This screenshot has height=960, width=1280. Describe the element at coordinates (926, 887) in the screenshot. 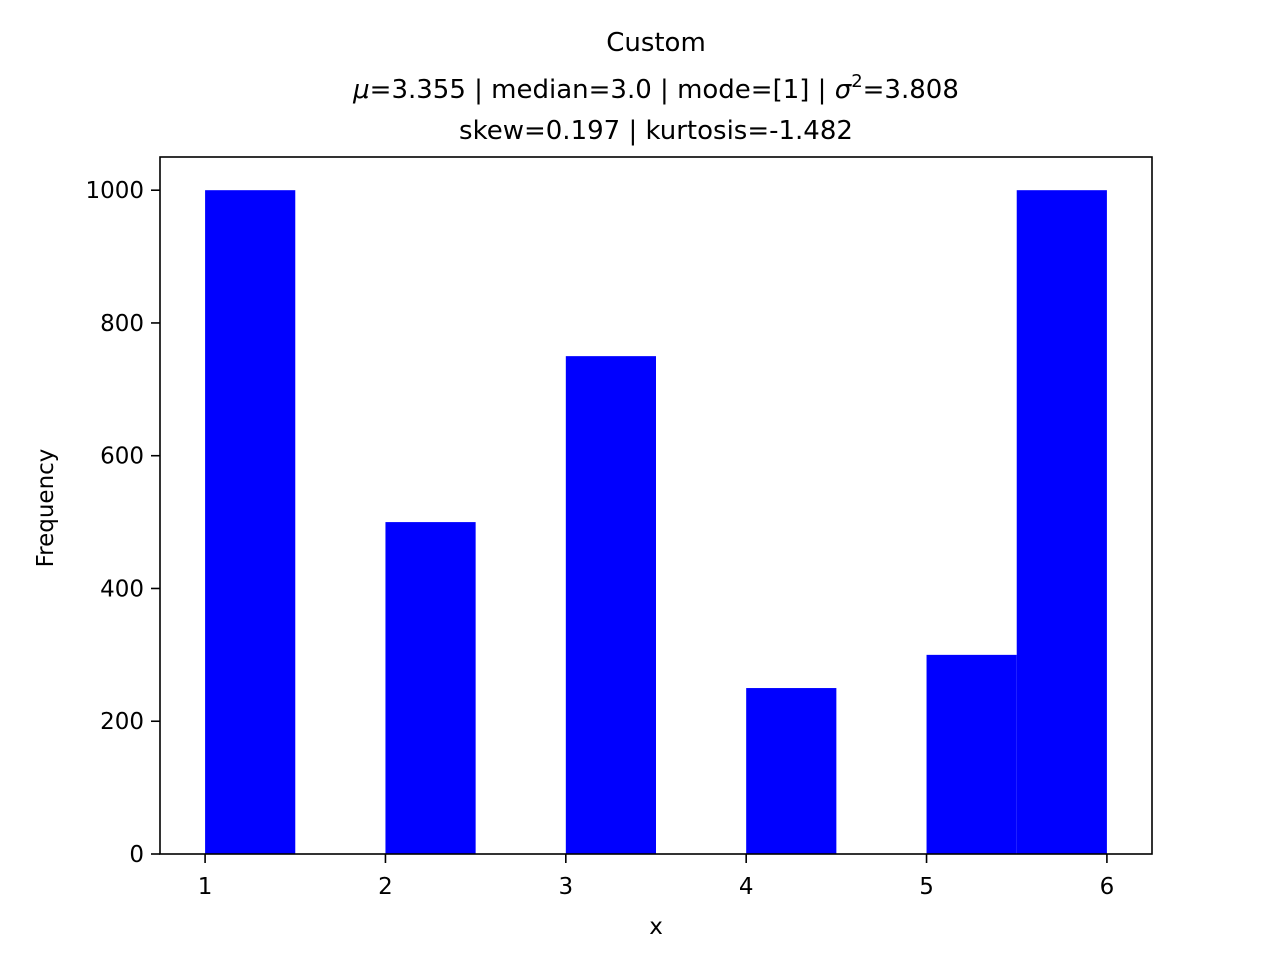

I see `x-tick-label: 5` at that location.